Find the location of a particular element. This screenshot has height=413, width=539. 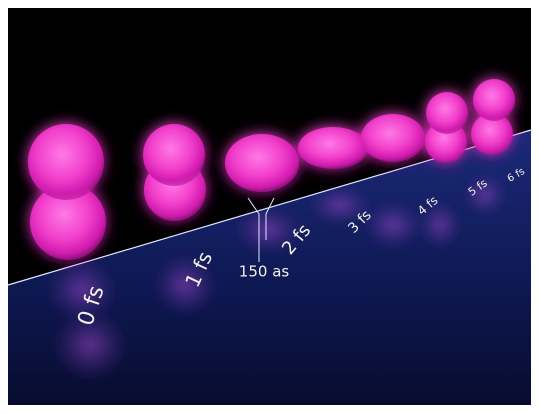

interval-label: 150 as is located at coordinates (264, 272).